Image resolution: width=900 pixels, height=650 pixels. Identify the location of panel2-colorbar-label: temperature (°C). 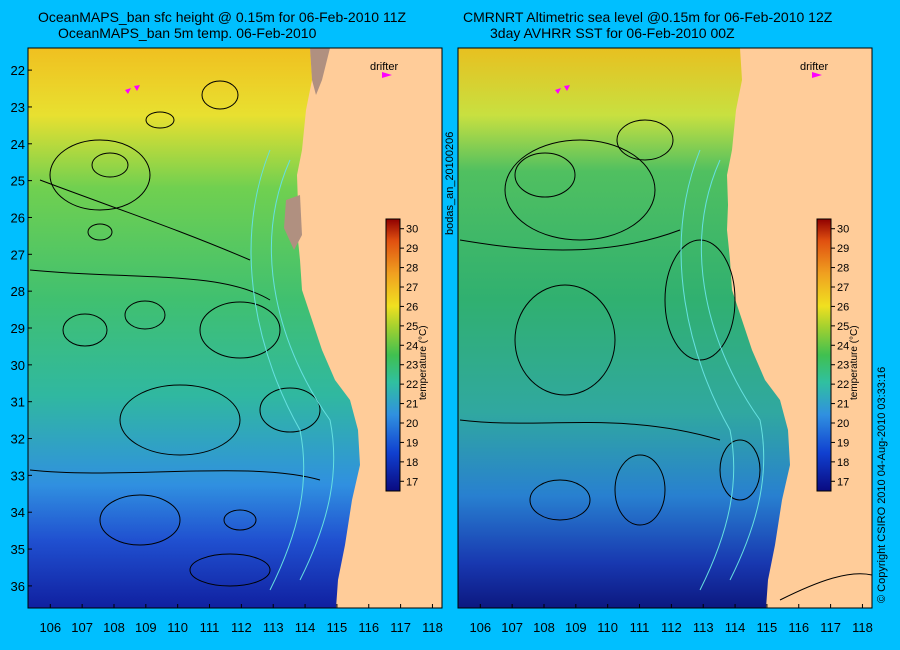
(854, 362).